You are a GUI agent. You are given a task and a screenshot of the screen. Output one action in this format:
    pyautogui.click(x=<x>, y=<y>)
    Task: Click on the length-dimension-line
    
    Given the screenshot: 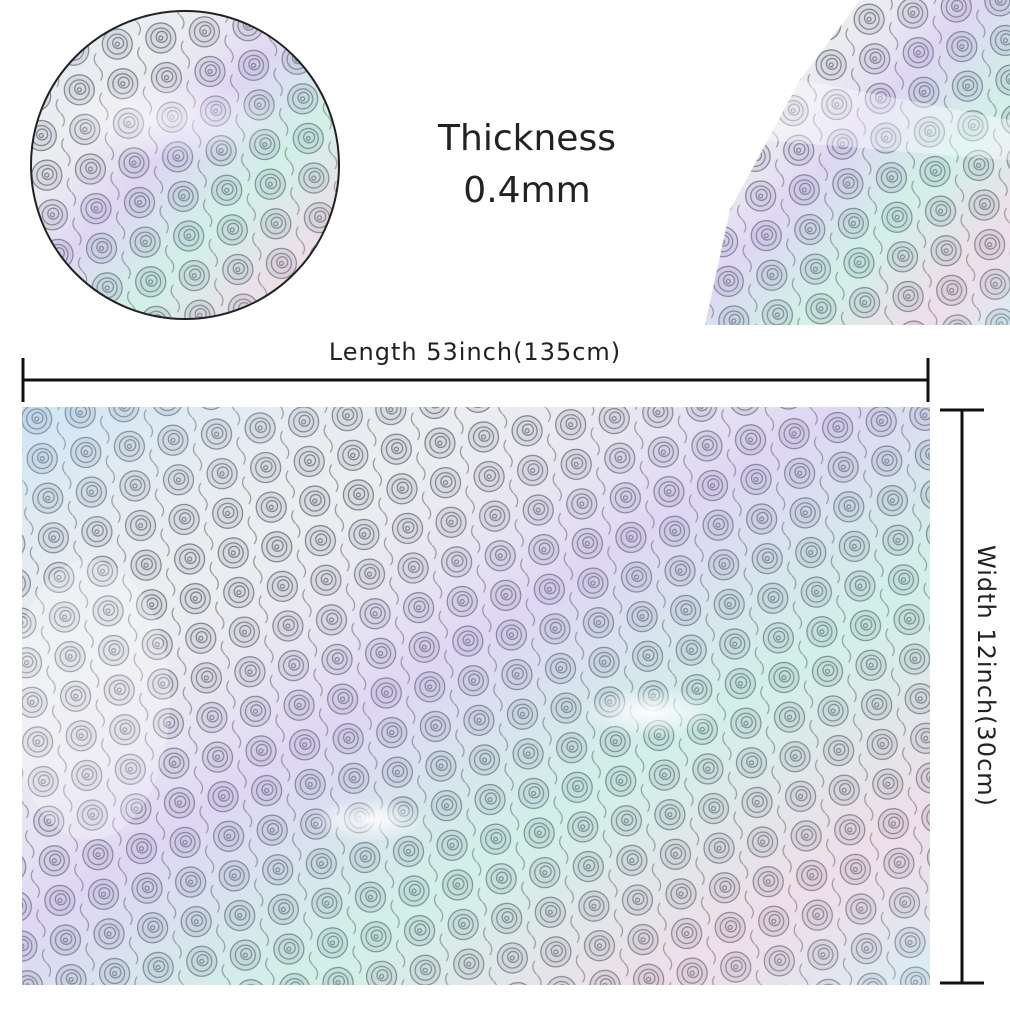 What is the action you would take?
    pyautogui.click(x=475, y=380)
    